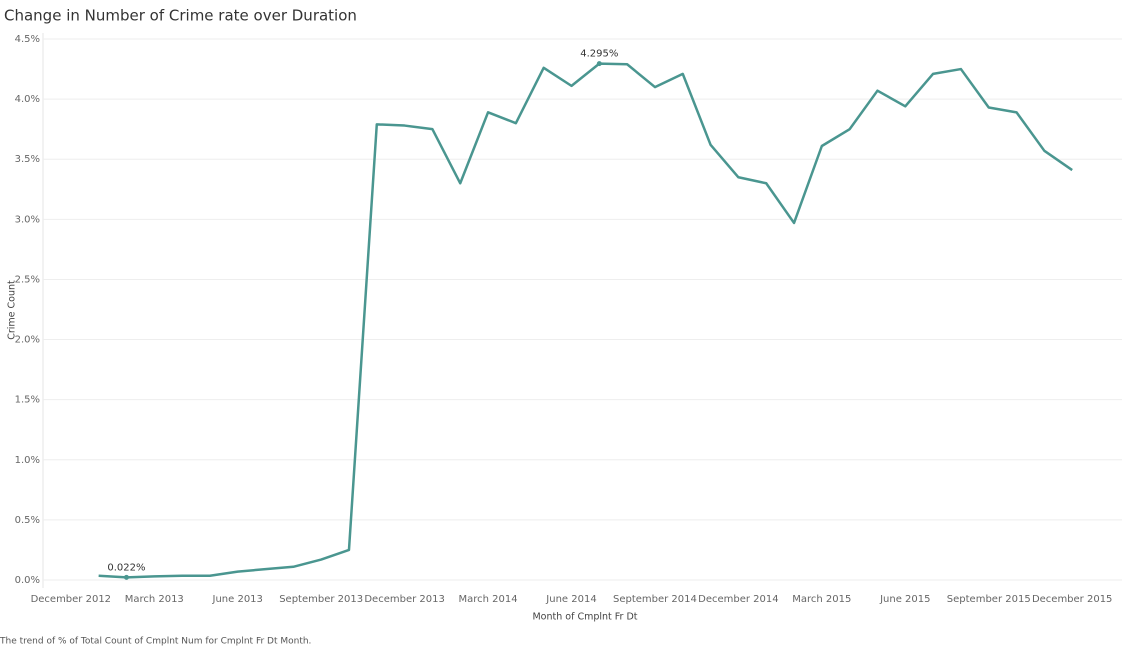  I want to click on y-tick-label: 1.5%, so click(27, 400).